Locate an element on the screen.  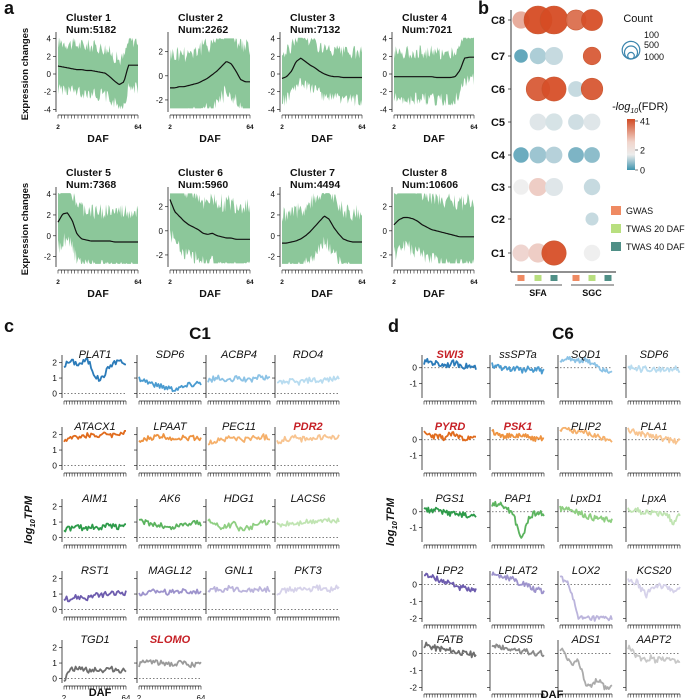
gene-name-label: RDO4 is located at coordinates (308, 355).